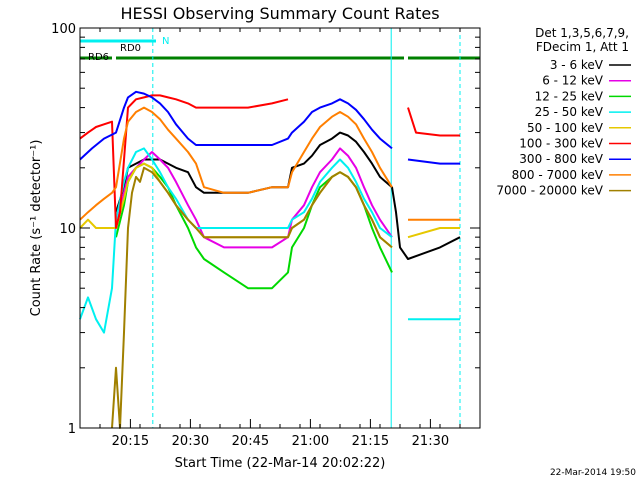 The width and height of the screenshot is (640, 480). What do you see at coordinates (569, 112) in the screenshot?
I see `legend-label-3: 25 - 50 keV` at bounding box center [569, 112].